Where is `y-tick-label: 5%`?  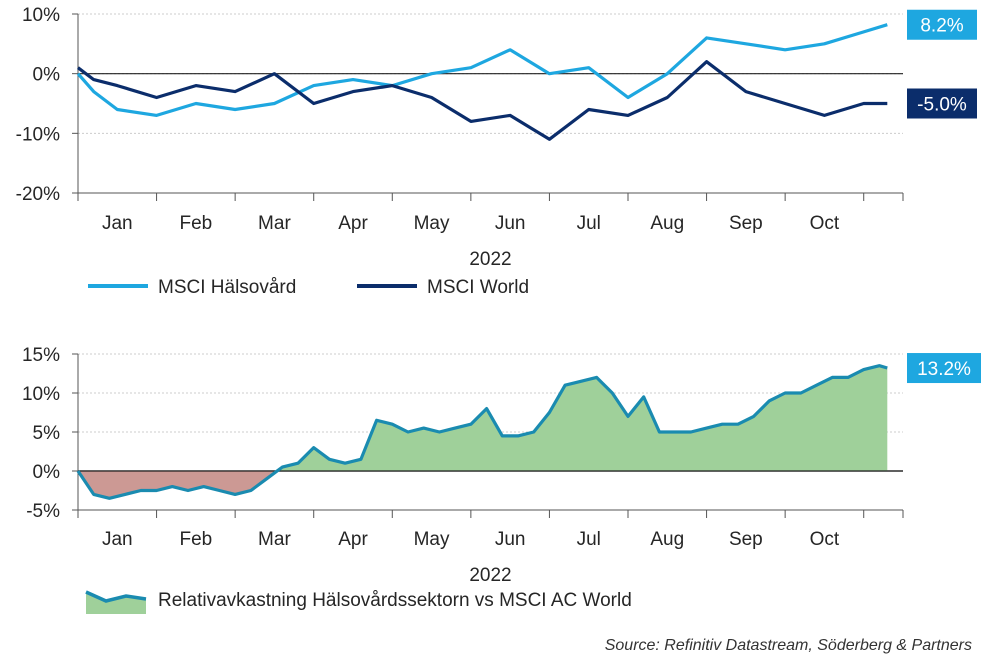
y-tick-label: 5% is located at coordinates (47, 433).